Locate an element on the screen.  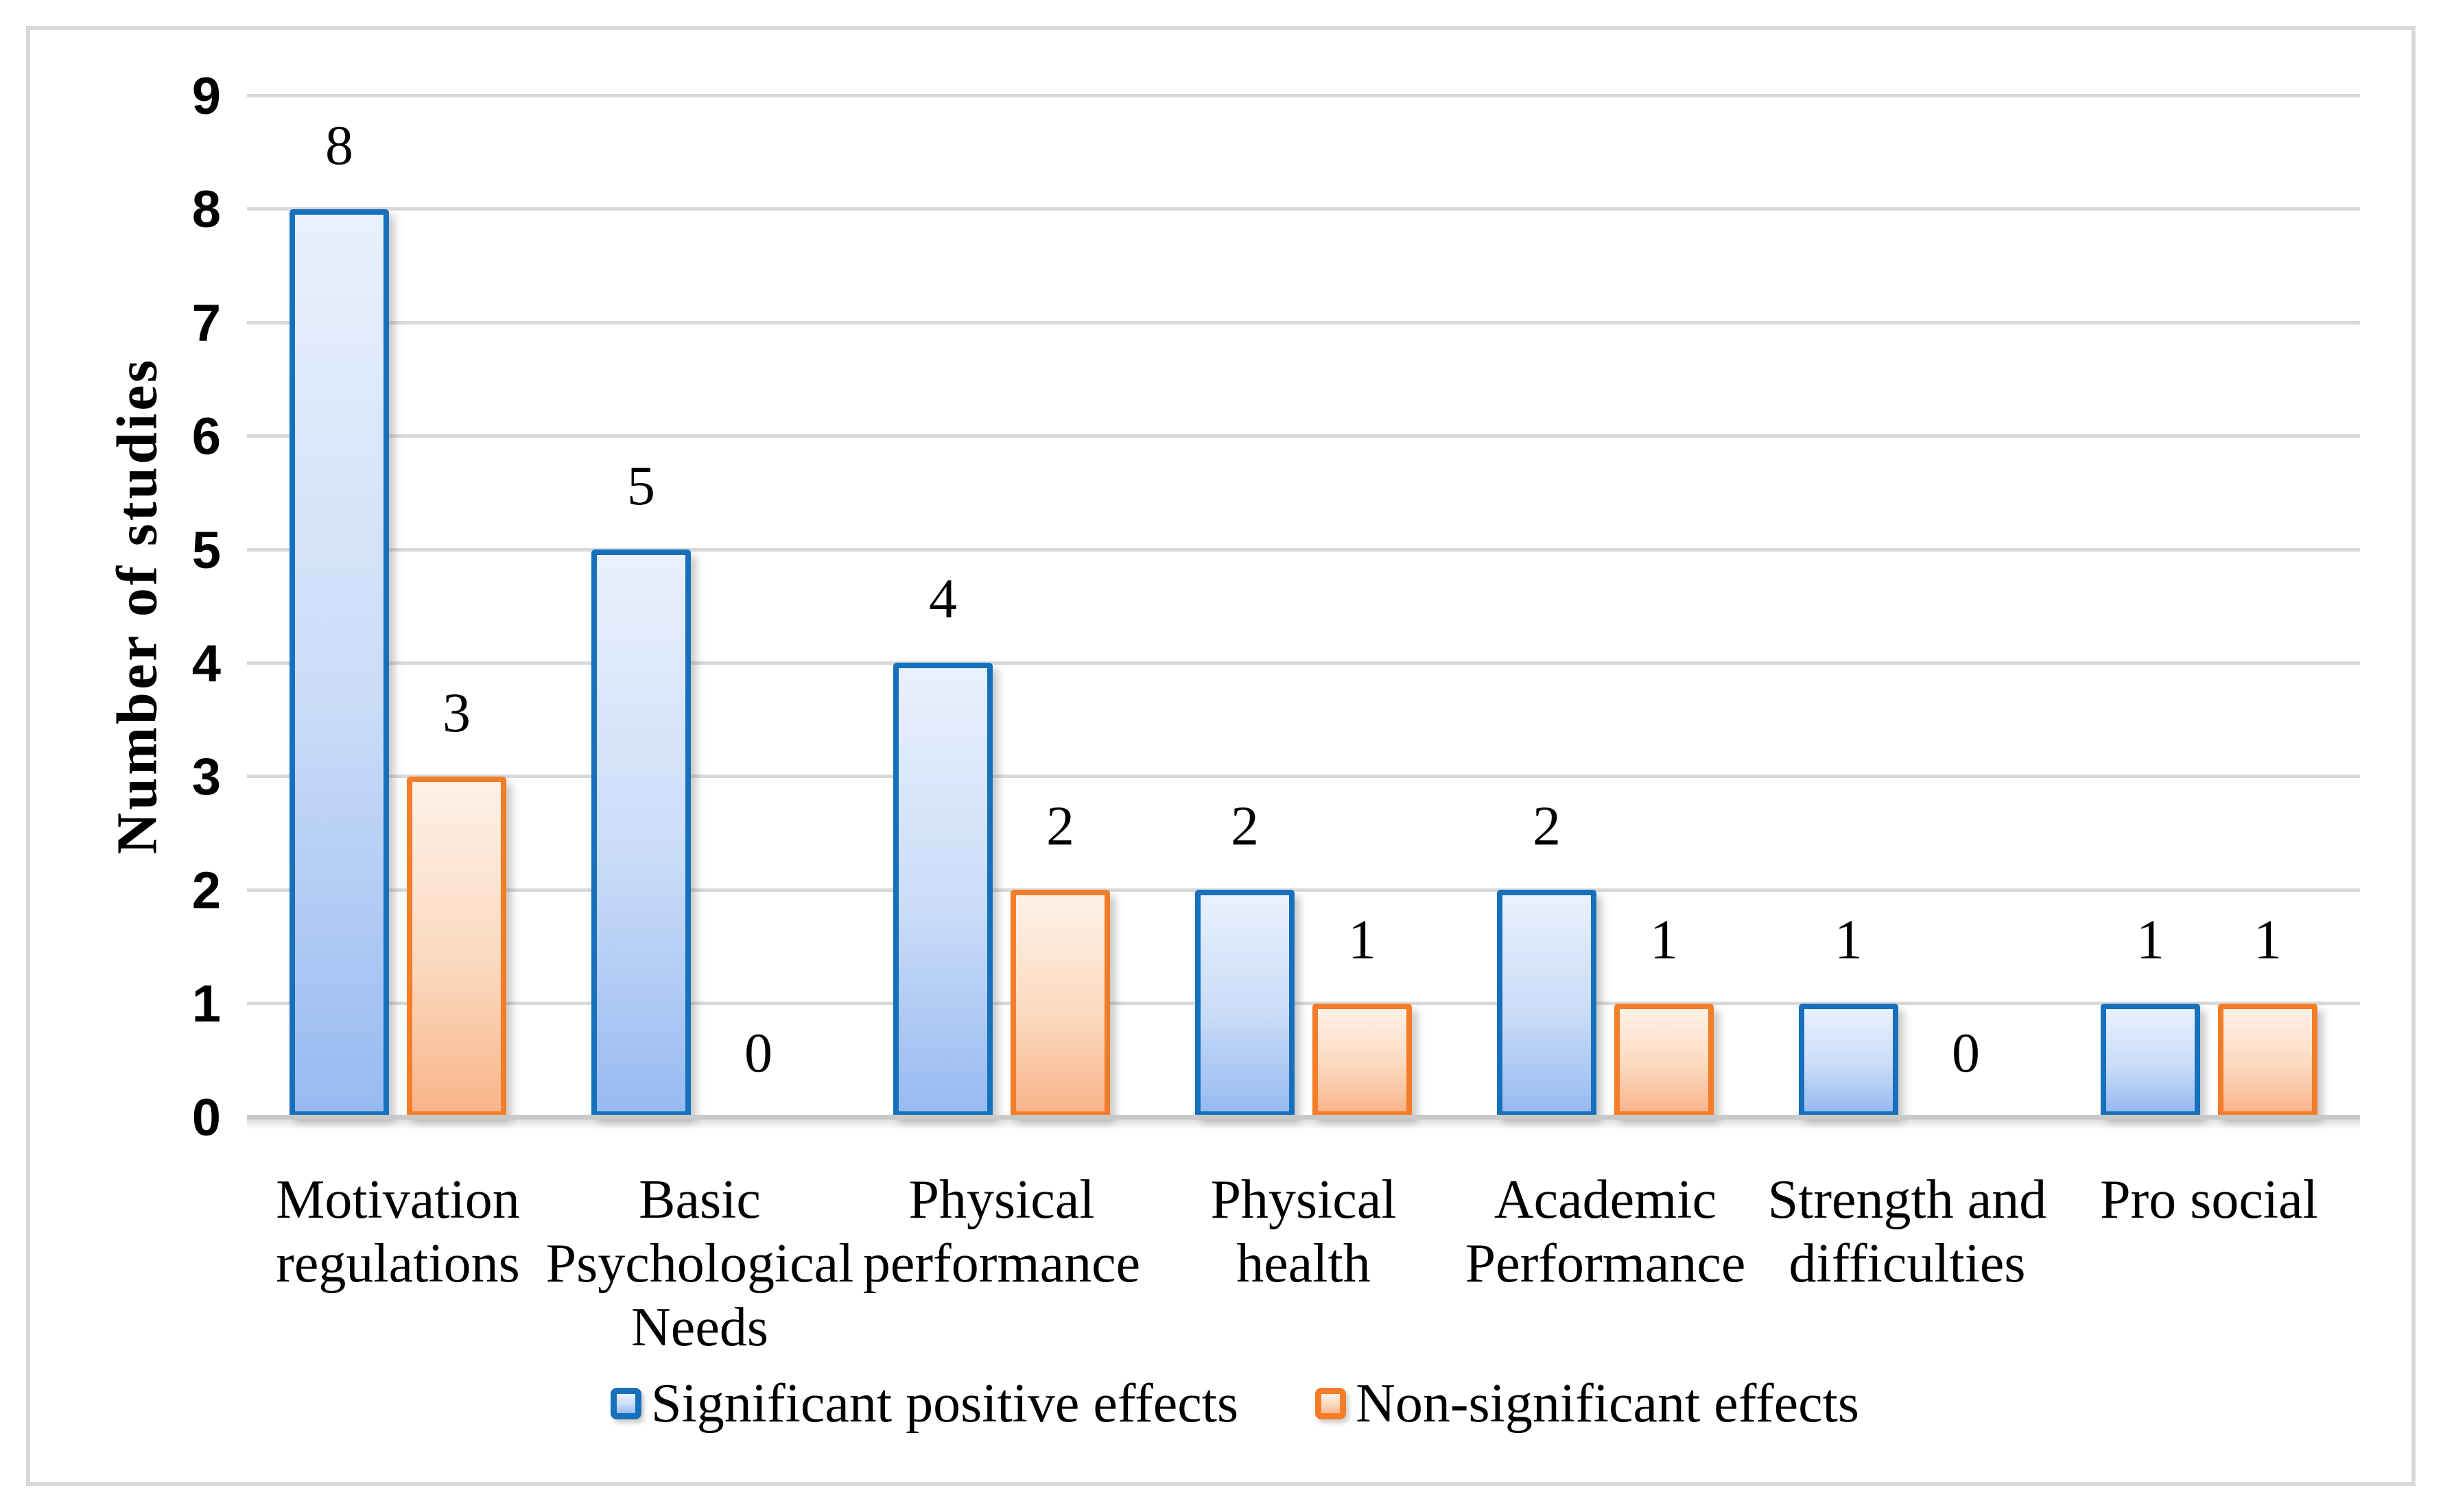
legend-item-series2: Non-significant effects is located at coordinates (1587, 1403).